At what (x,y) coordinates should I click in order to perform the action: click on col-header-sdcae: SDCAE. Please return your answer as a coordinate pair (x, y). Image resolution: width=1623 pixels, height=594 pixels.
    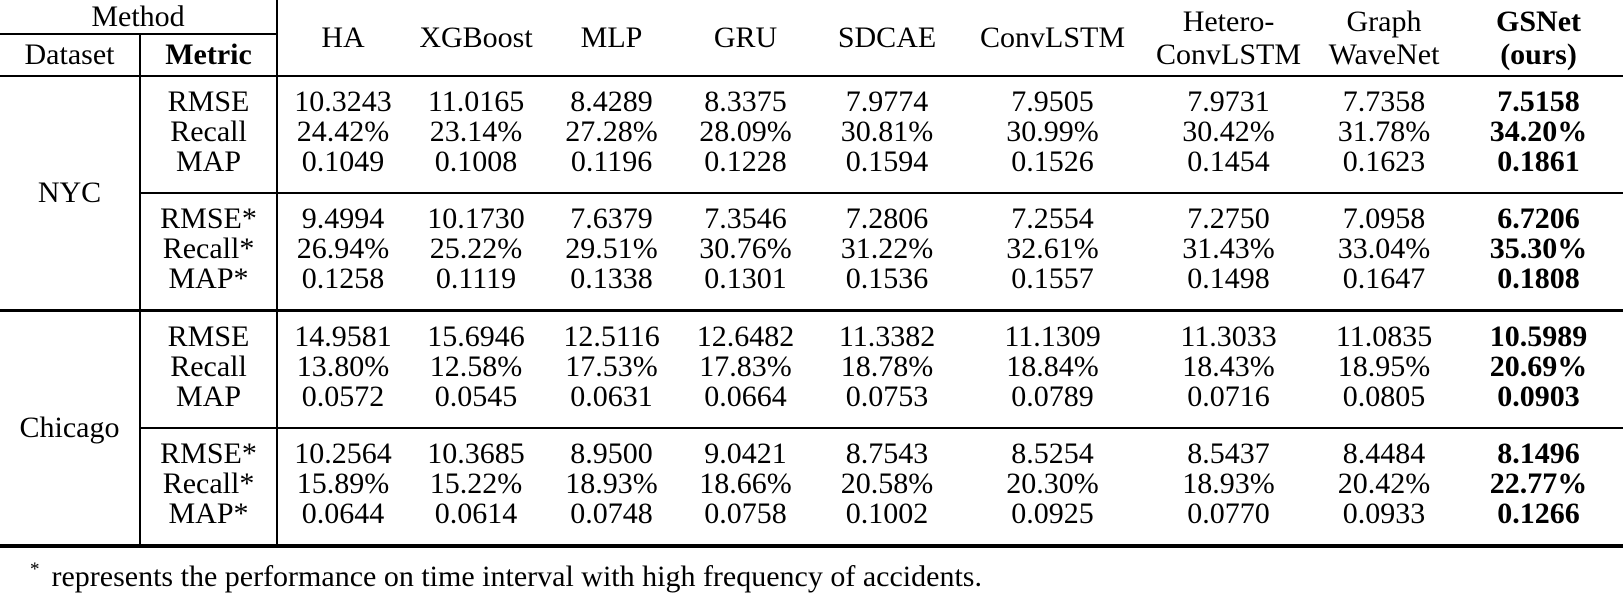
    Looking at the image, I should click on (887, 38).